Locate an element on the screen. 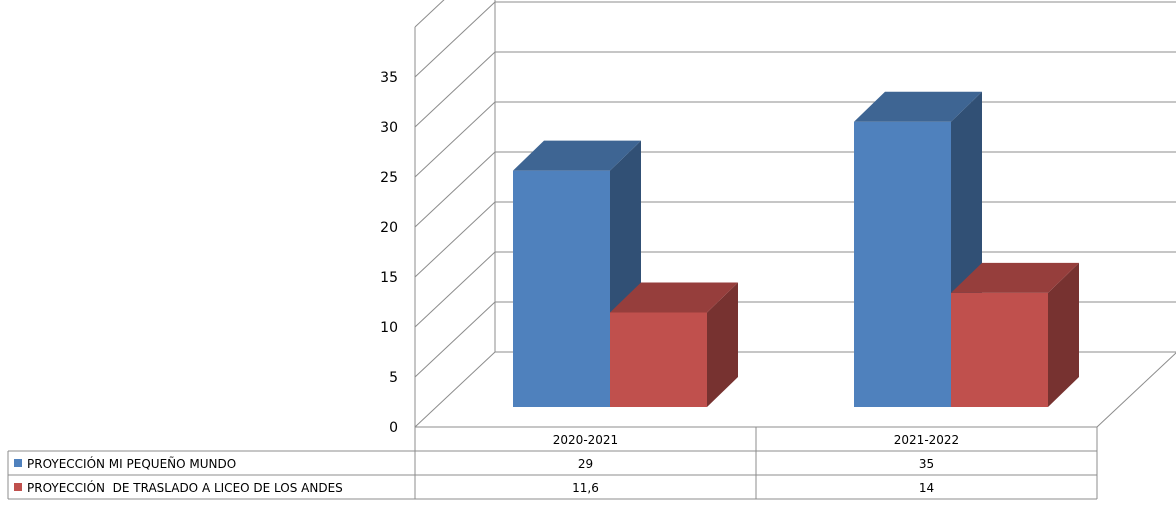 This screenshot has height=523, width=1176. y-tick-label: 5 is located at coordinates (393, 378).